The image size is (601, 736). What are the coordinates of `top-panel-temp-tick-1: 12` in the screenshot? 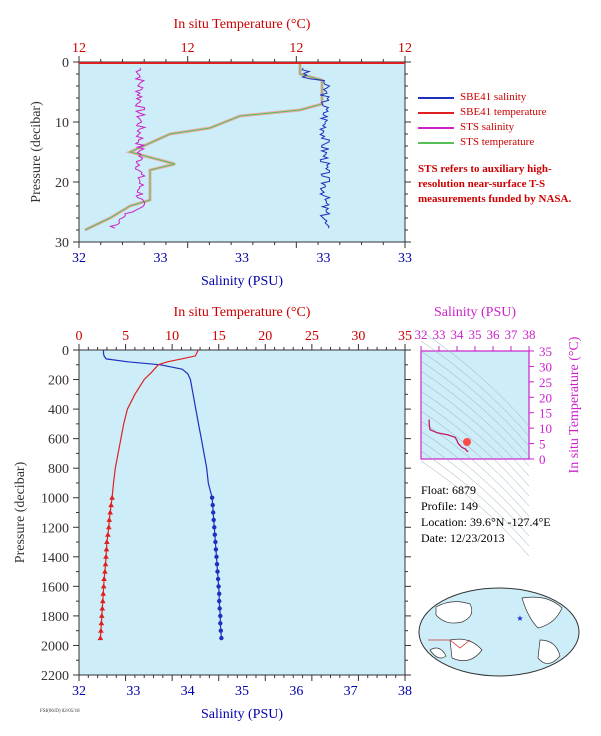 It's located at (188, 48).